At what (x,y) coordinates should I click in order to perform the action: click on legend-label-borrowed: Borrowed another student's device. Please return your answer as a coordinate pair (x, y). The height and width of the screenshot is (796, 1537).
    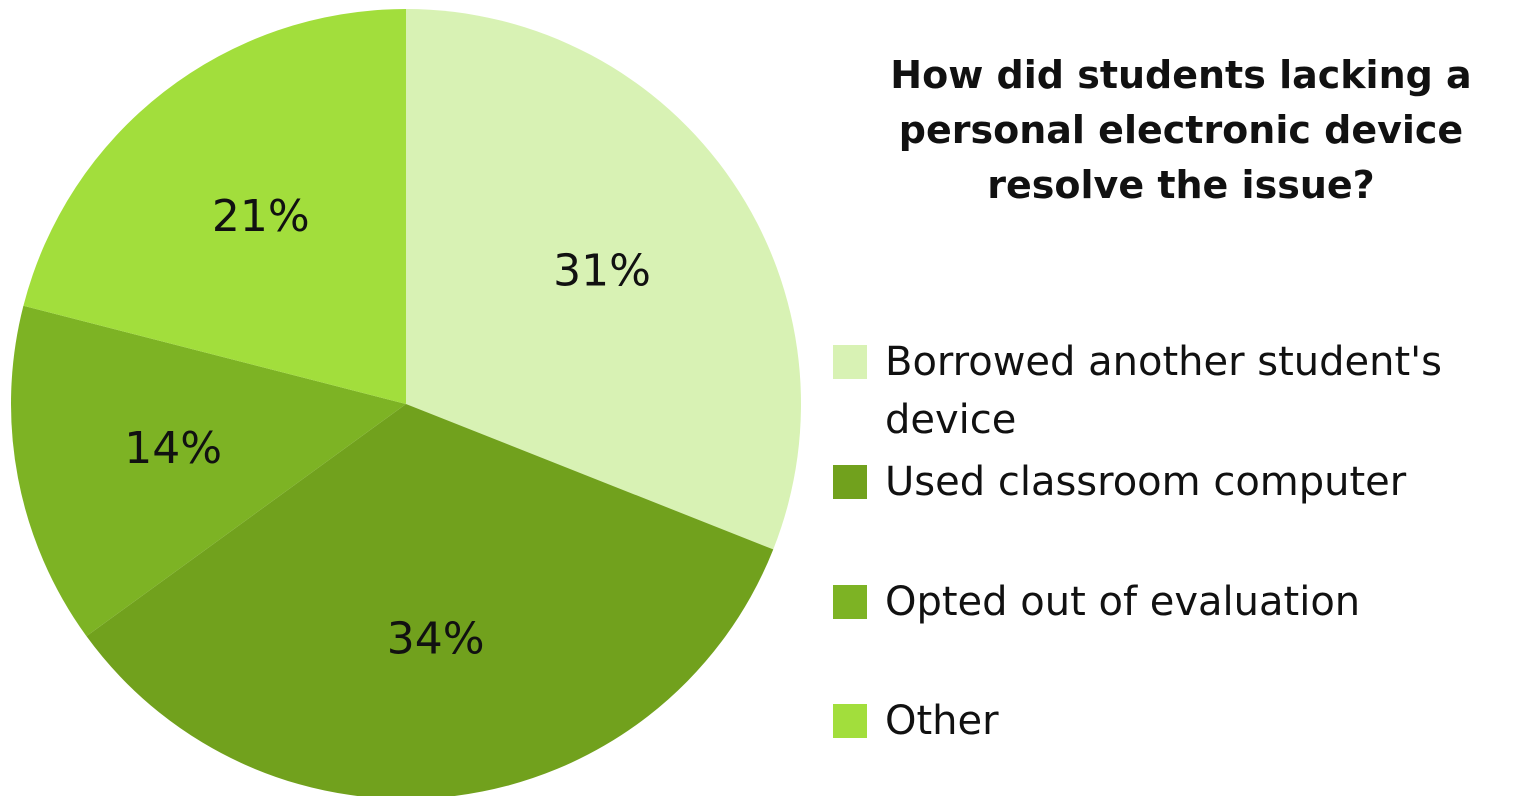
    Looking at the image, I should click on (1164, 391).